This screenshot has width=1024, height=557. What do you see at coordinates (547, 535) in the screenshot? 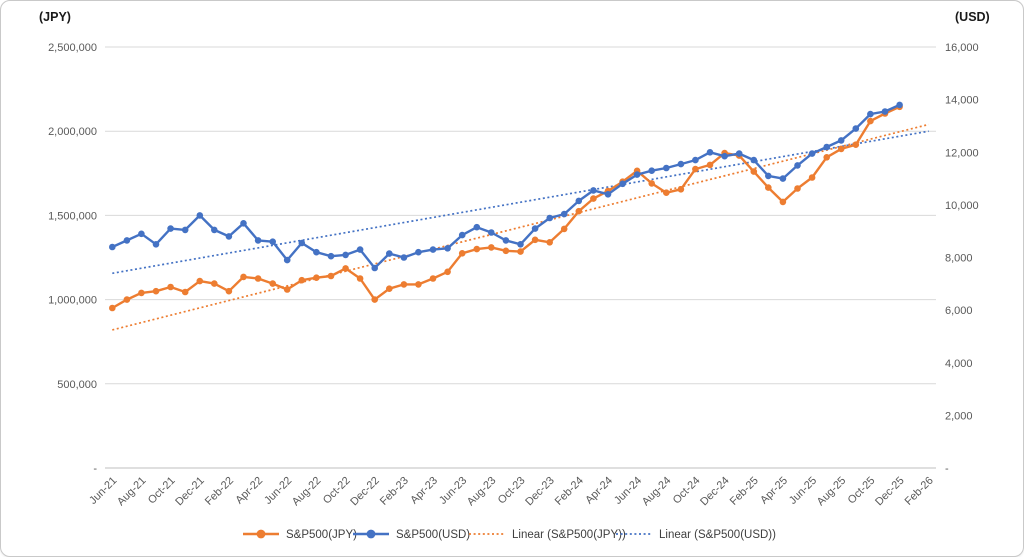
I see `legend-item-linear-jpy: Linear (S&P500(JPY))` at bounding box center [547, 535].